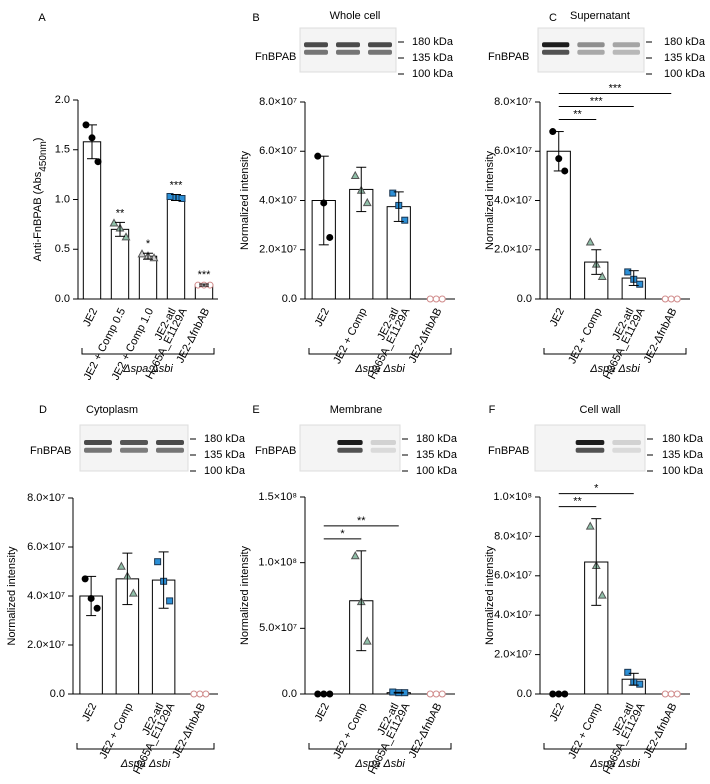 This screenshot has height=784, width=710. I want to click on blot-label: FnBPAB, so click(275, 57).